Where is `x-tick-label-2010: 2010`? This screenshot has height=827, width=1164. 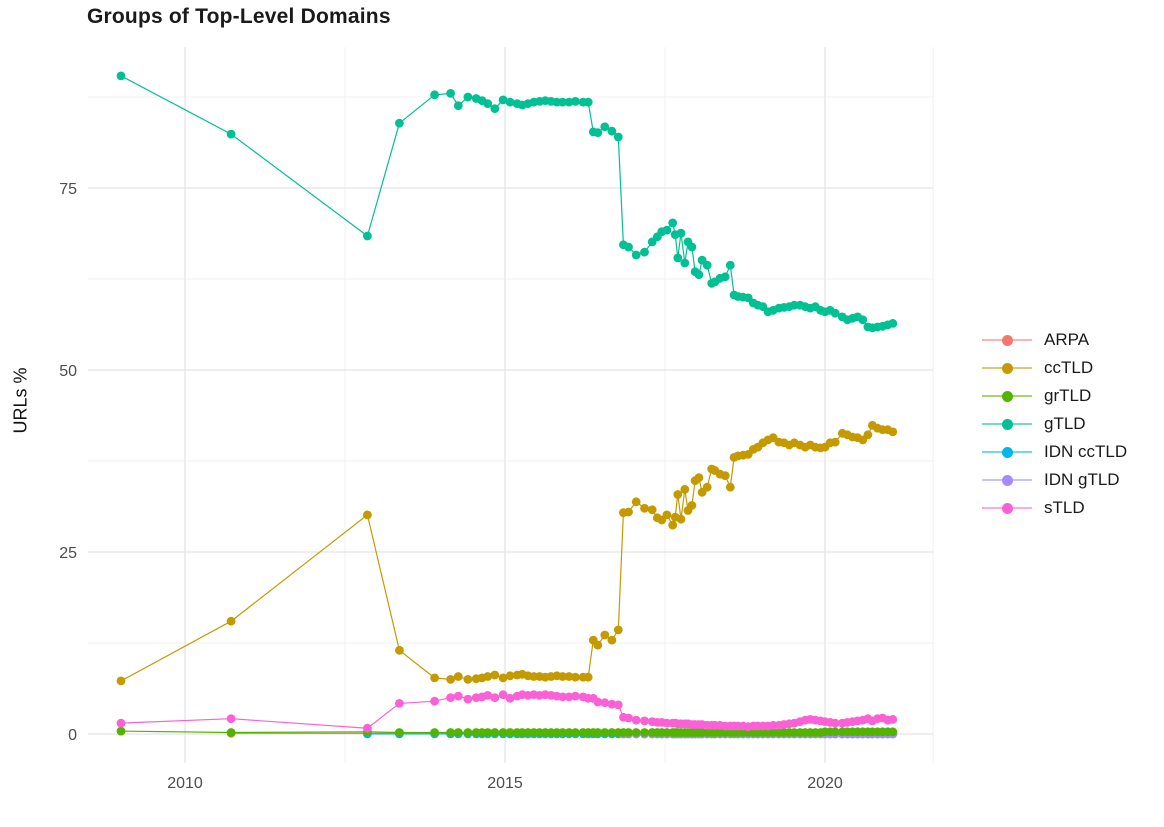 x-tick-label-2010: 2010 is located at coordinates (185, 783).